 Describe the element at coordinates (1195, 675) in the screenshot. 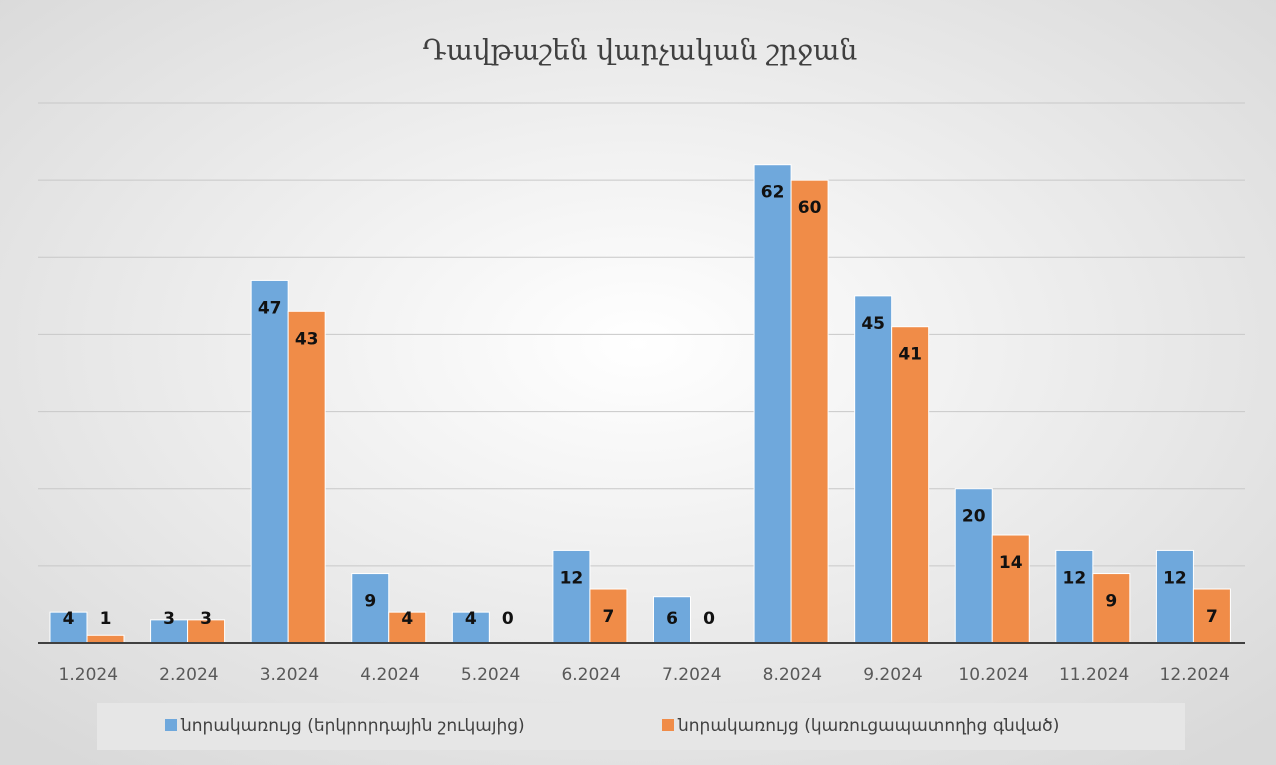

I see `x-tick-label: 12.2024` at that location.